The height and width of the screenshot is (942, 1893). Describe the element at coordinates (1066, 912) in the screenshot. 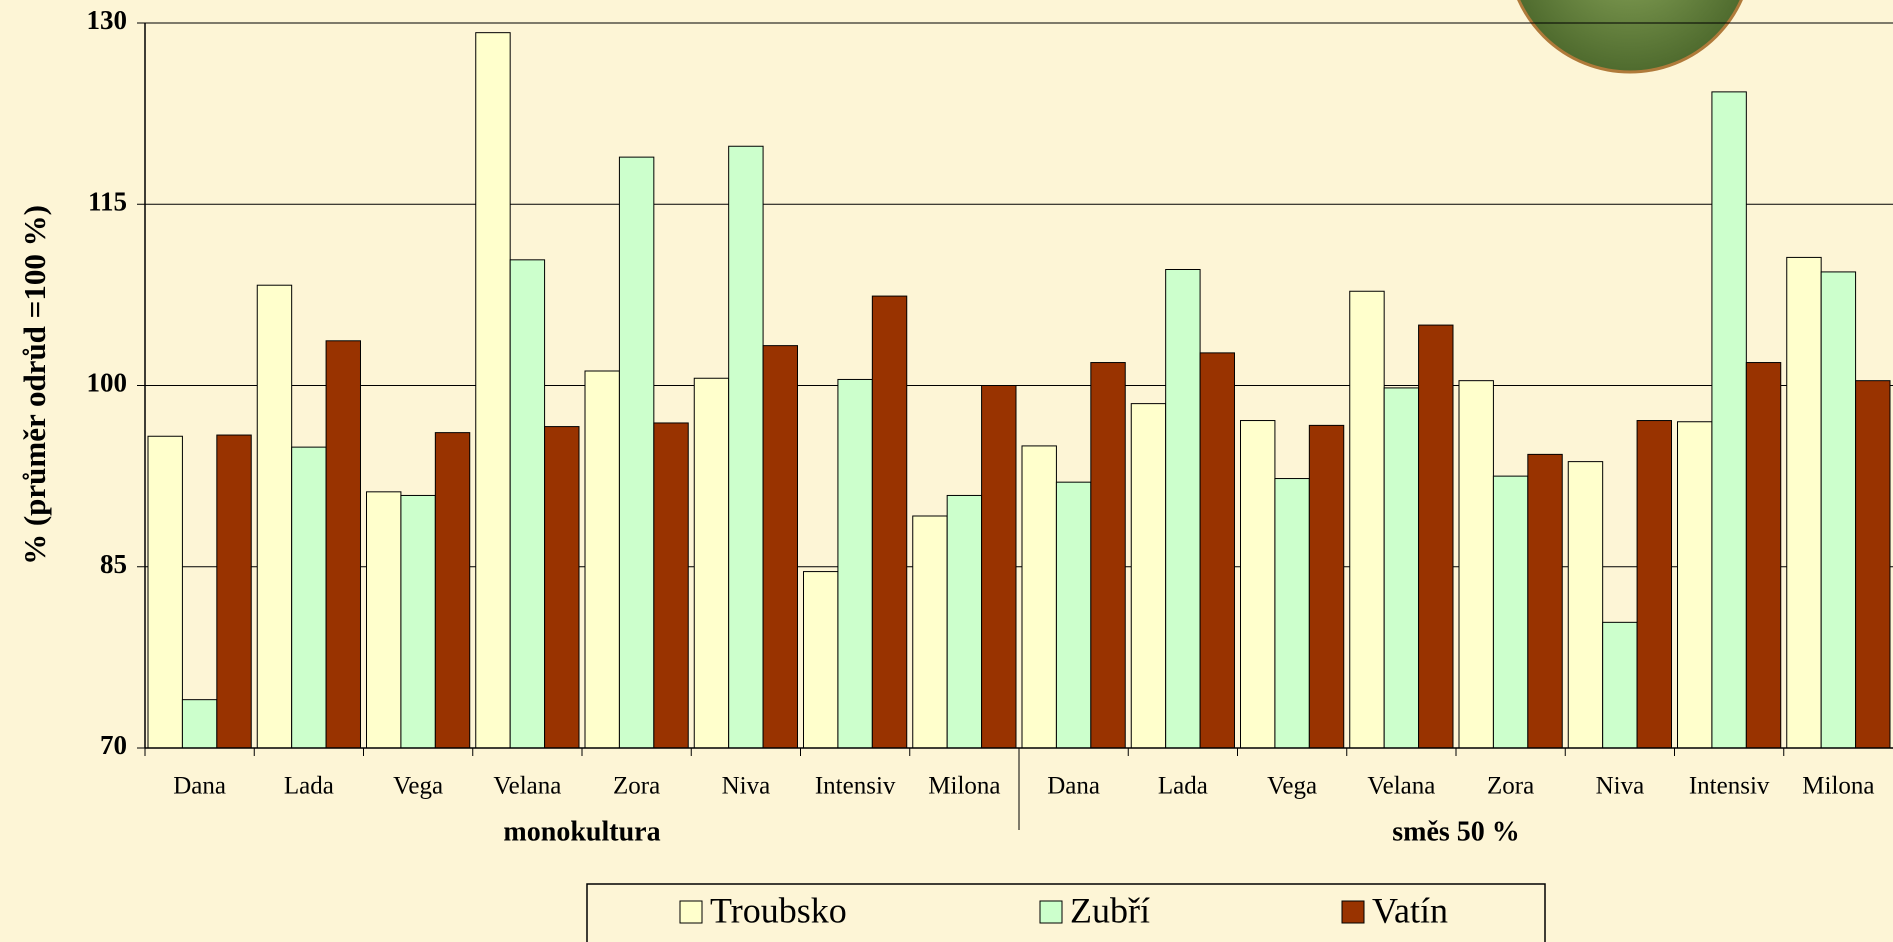

I see `legend-box` at that location.